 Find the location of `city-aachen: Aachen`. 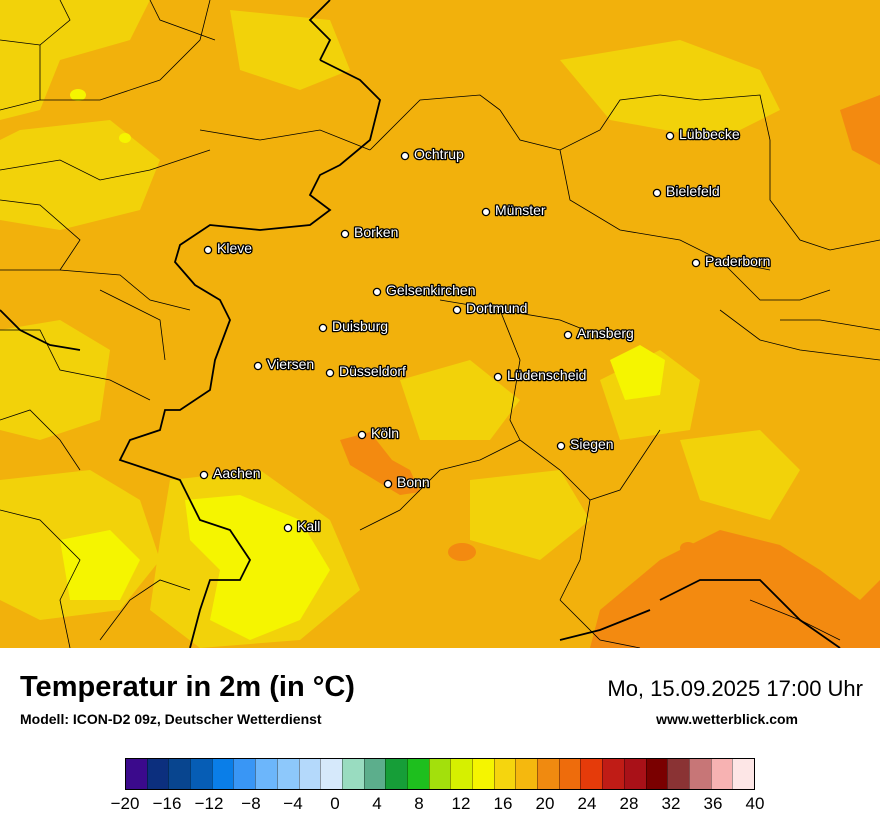

city-aachen: Aachen is located at coordinates (230, 473).